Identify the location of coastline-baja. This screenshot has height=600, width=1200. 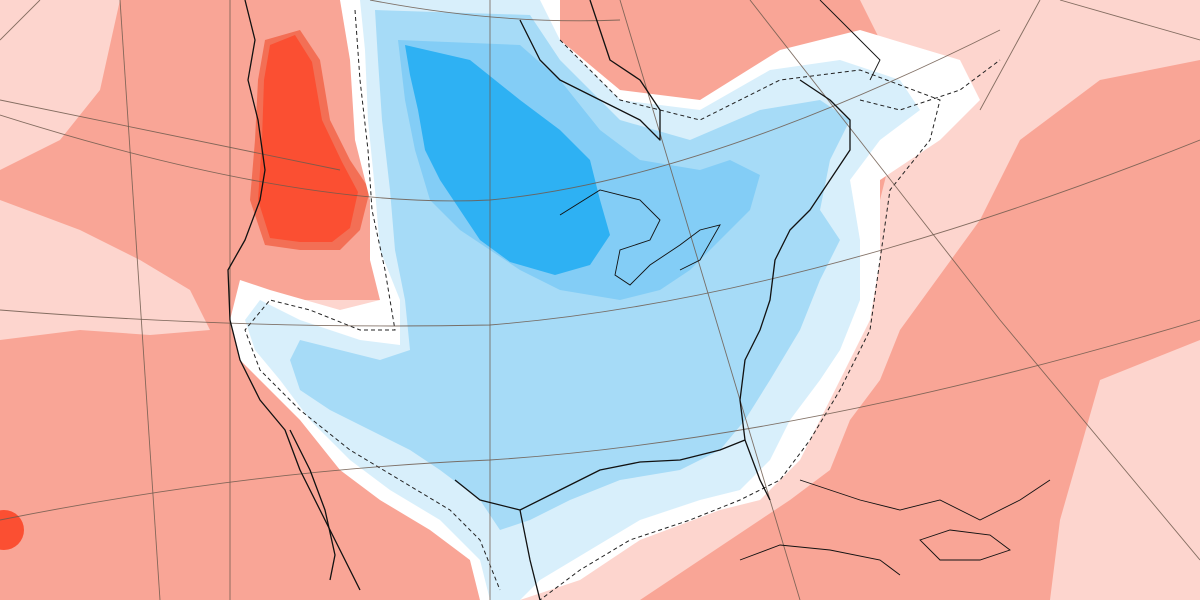
(312, 505).